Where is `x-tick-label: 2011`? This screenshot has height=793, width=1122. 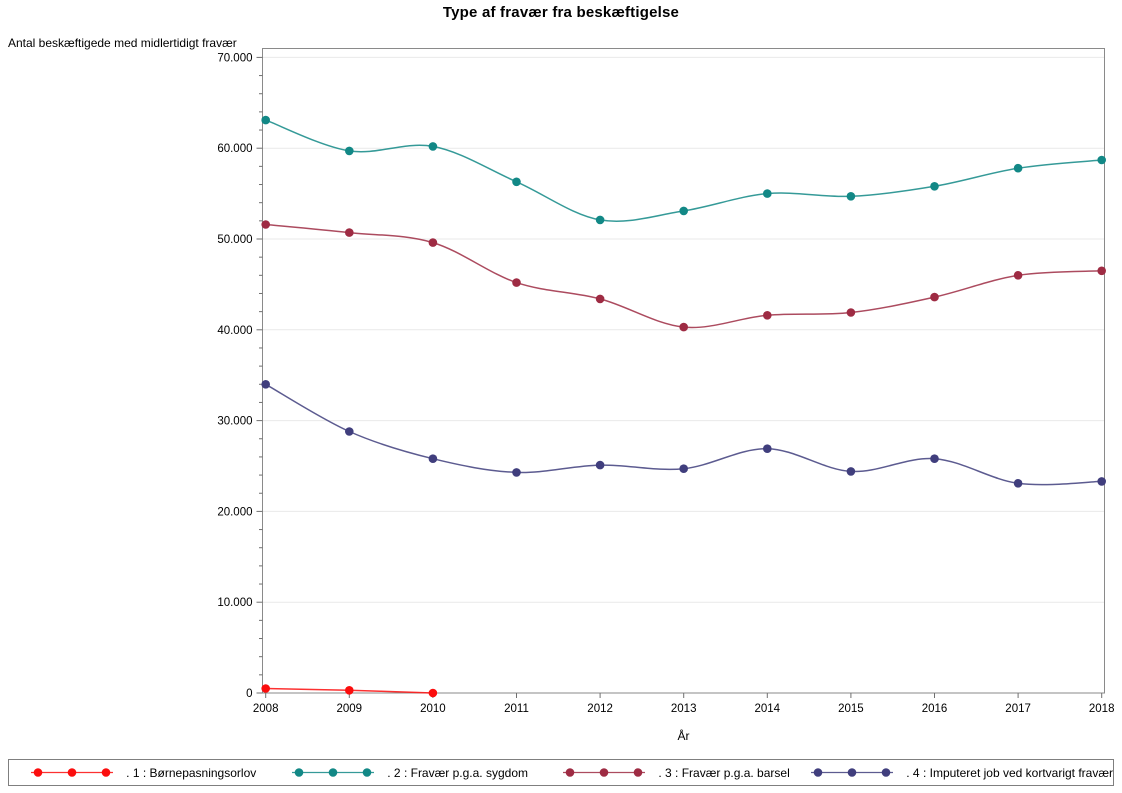
x-tick-label: 2011 is located at coordinates (516, 709).